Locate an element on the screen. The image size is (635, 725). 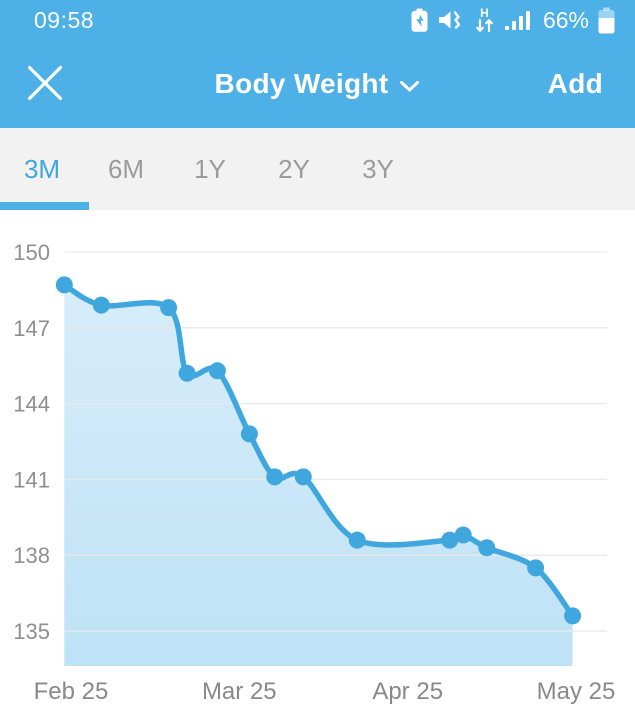
tab-3y: 3Y is located at coordinates (378, 169).